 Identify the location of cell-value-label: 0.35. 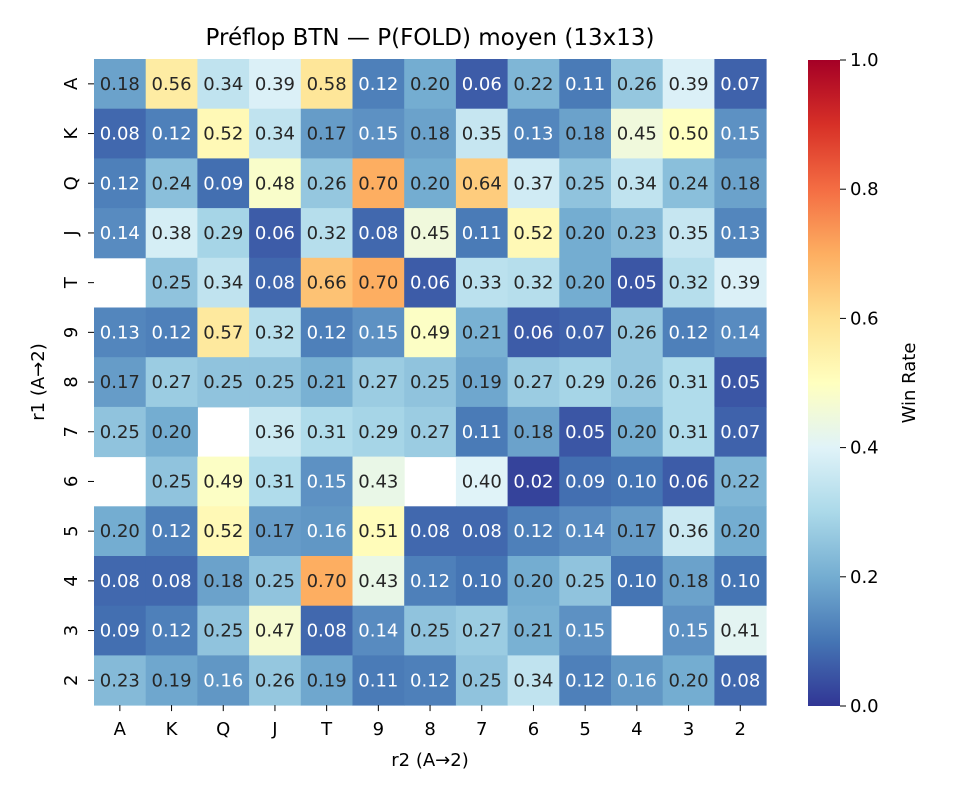
(689, 233).